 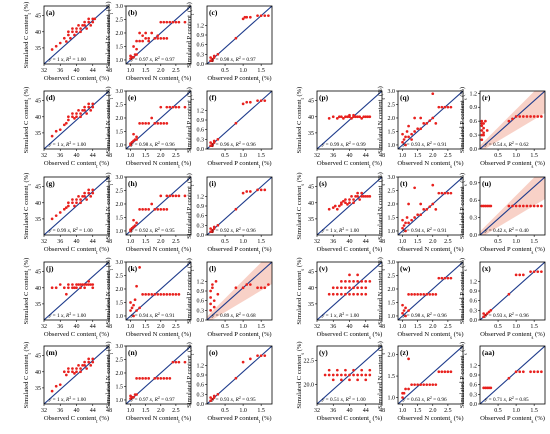 What do you see at coordinates (76, 35) in the screenshot?
I see `fit-line` at bounding box center [76, 35].